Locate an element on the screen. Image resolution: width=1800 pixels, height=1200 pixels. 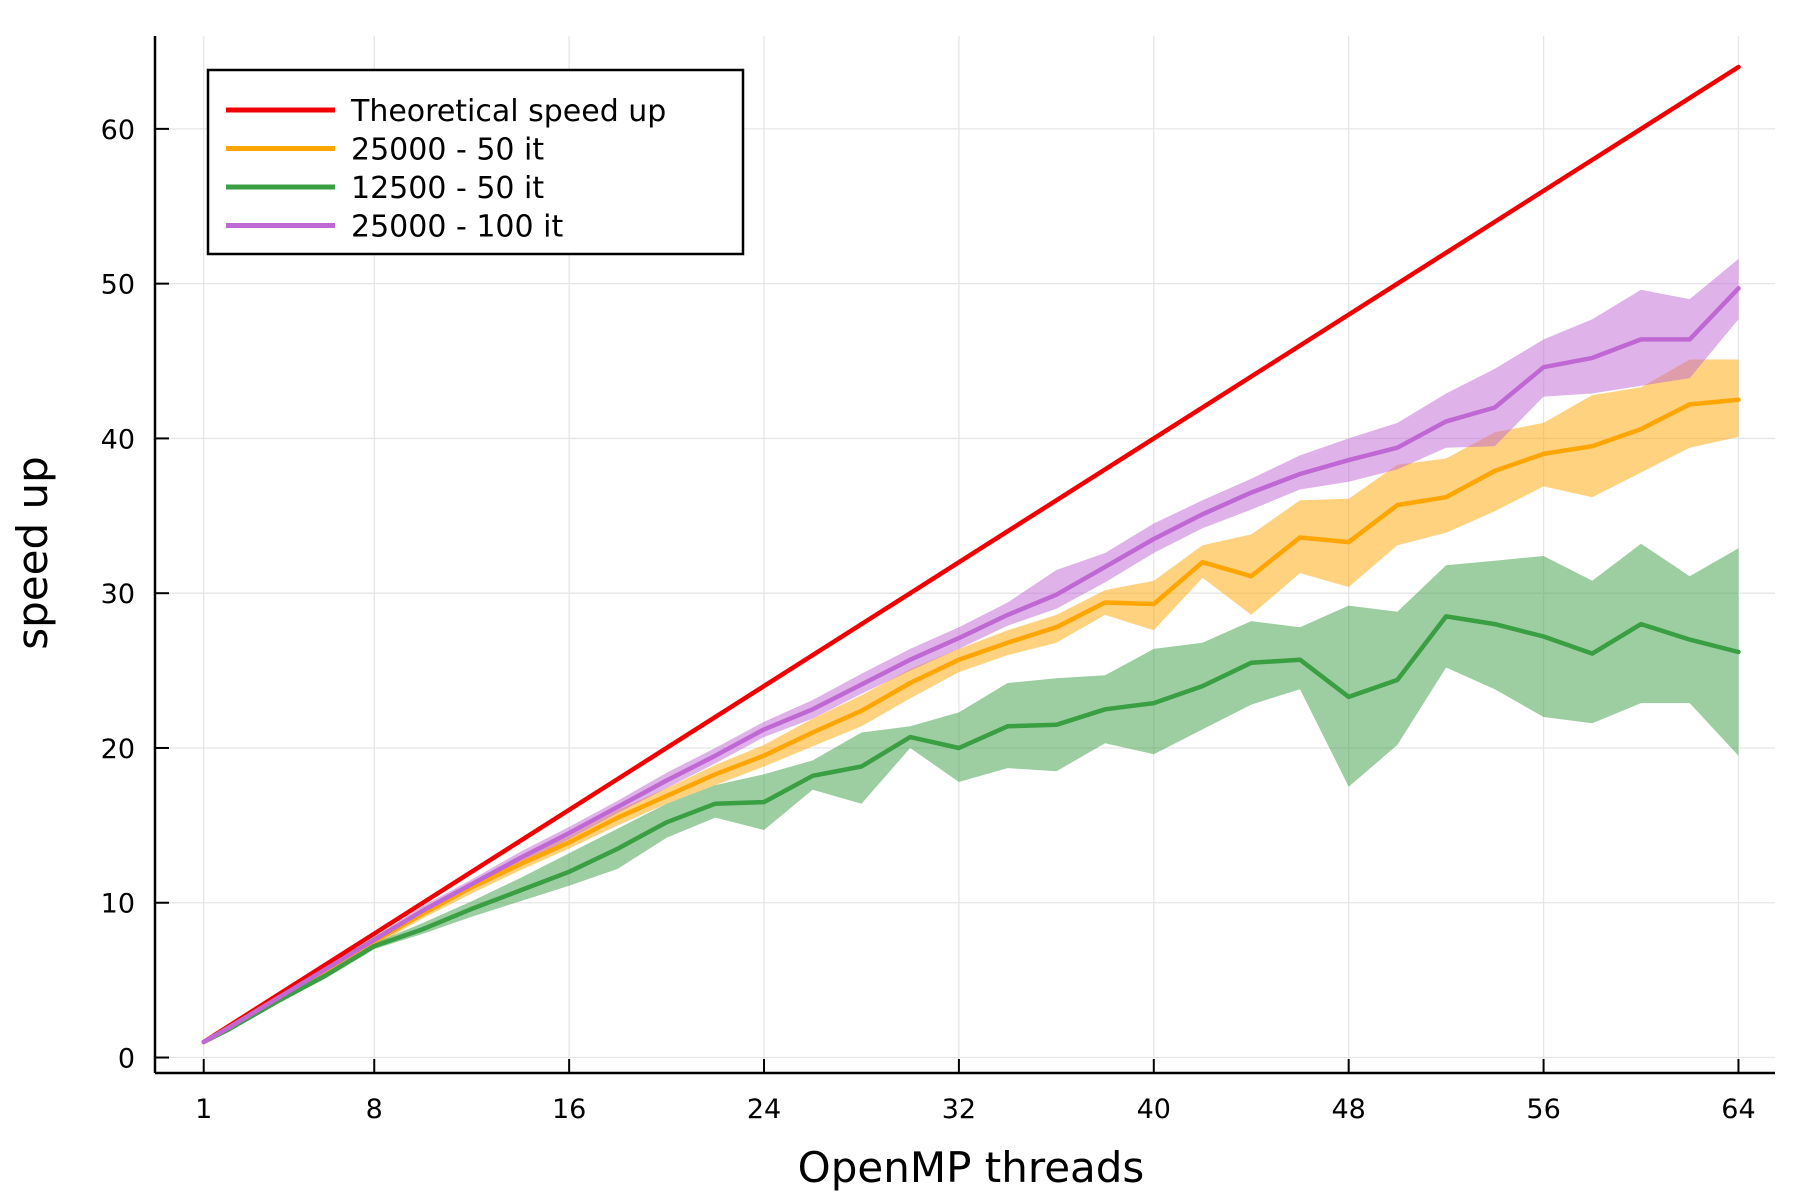
y-tick-label: 60 is located at coordinates (118, 130).